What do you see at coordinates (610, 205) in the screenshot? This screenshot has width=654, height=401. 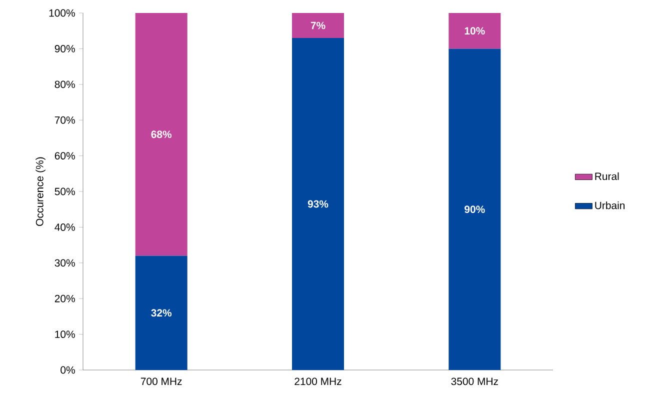 I see `legend-label: Urbain` at bounding box center [610, 205].